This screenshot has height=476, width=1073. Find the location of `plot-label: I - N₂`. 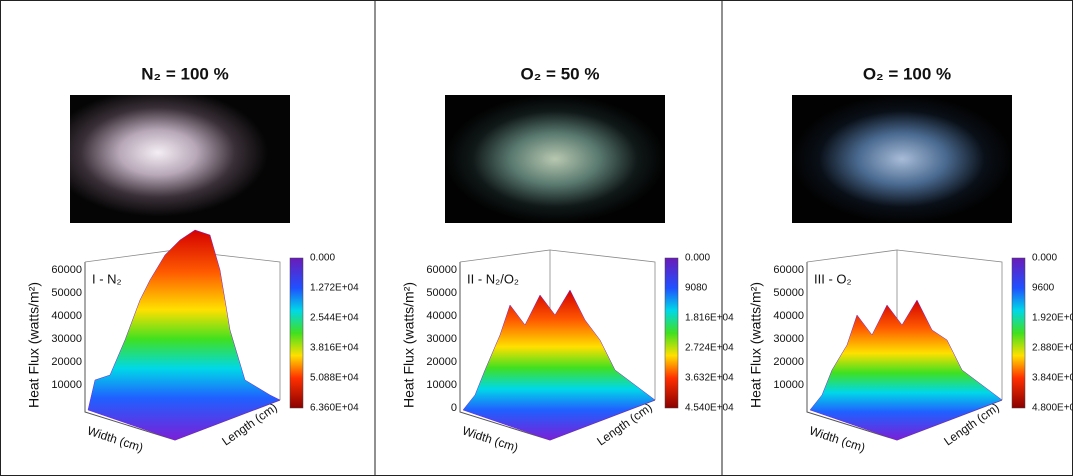

plot-label: I - N₂ is located at coordinates (107, 278).